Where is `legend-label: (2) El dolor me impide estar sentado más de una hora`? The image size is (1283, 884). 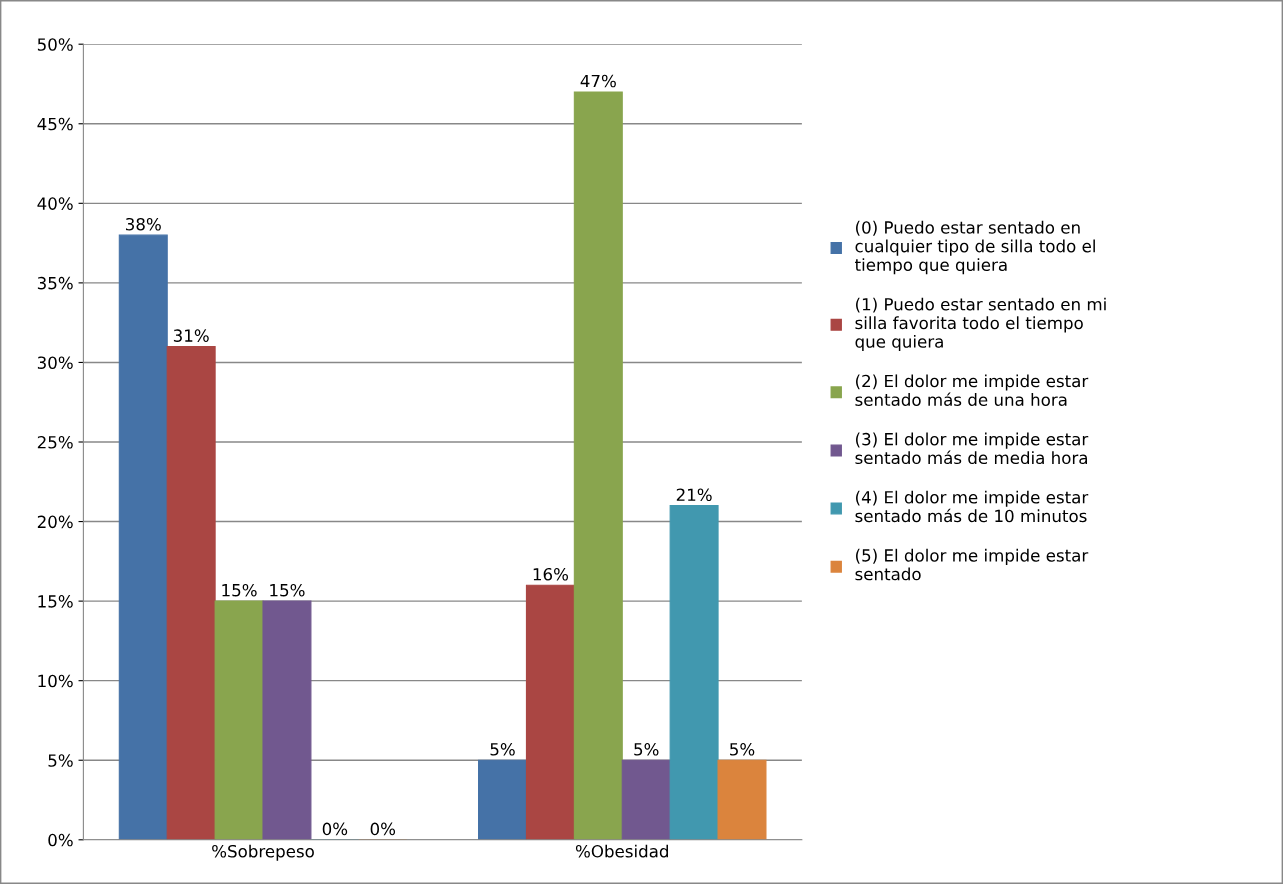 legend-label: (2) El dolor me impide estar sentado más de una hora is located at coordinates (972, 390).